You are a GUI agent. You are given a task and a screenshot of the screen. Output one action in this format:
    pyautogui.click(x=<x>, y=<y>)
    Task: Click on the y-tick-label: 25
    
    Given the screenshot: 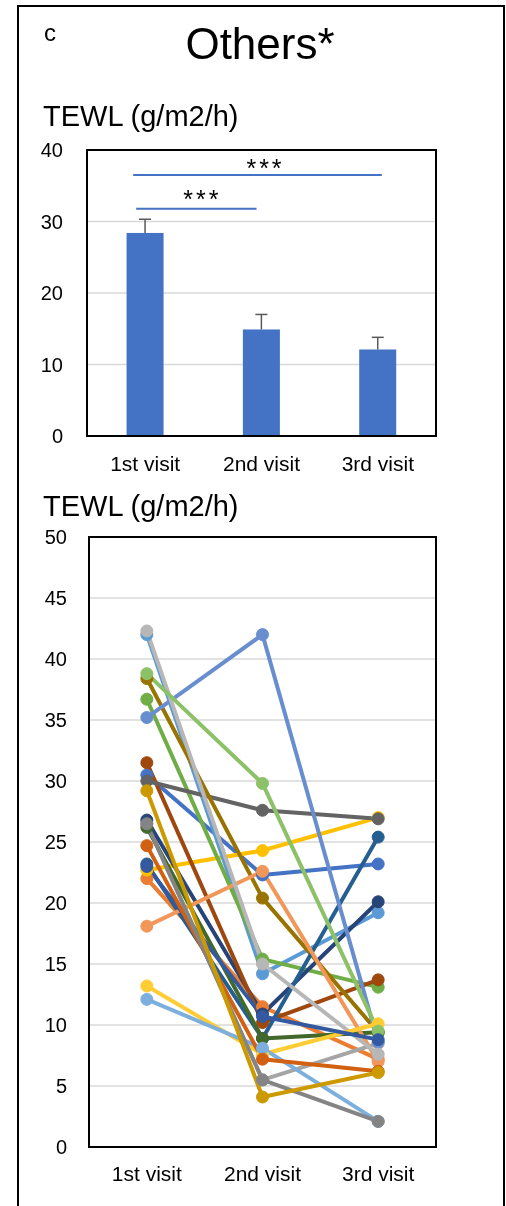 What is the action you would take?
    pyautogui.click(x=55, y=842)
    